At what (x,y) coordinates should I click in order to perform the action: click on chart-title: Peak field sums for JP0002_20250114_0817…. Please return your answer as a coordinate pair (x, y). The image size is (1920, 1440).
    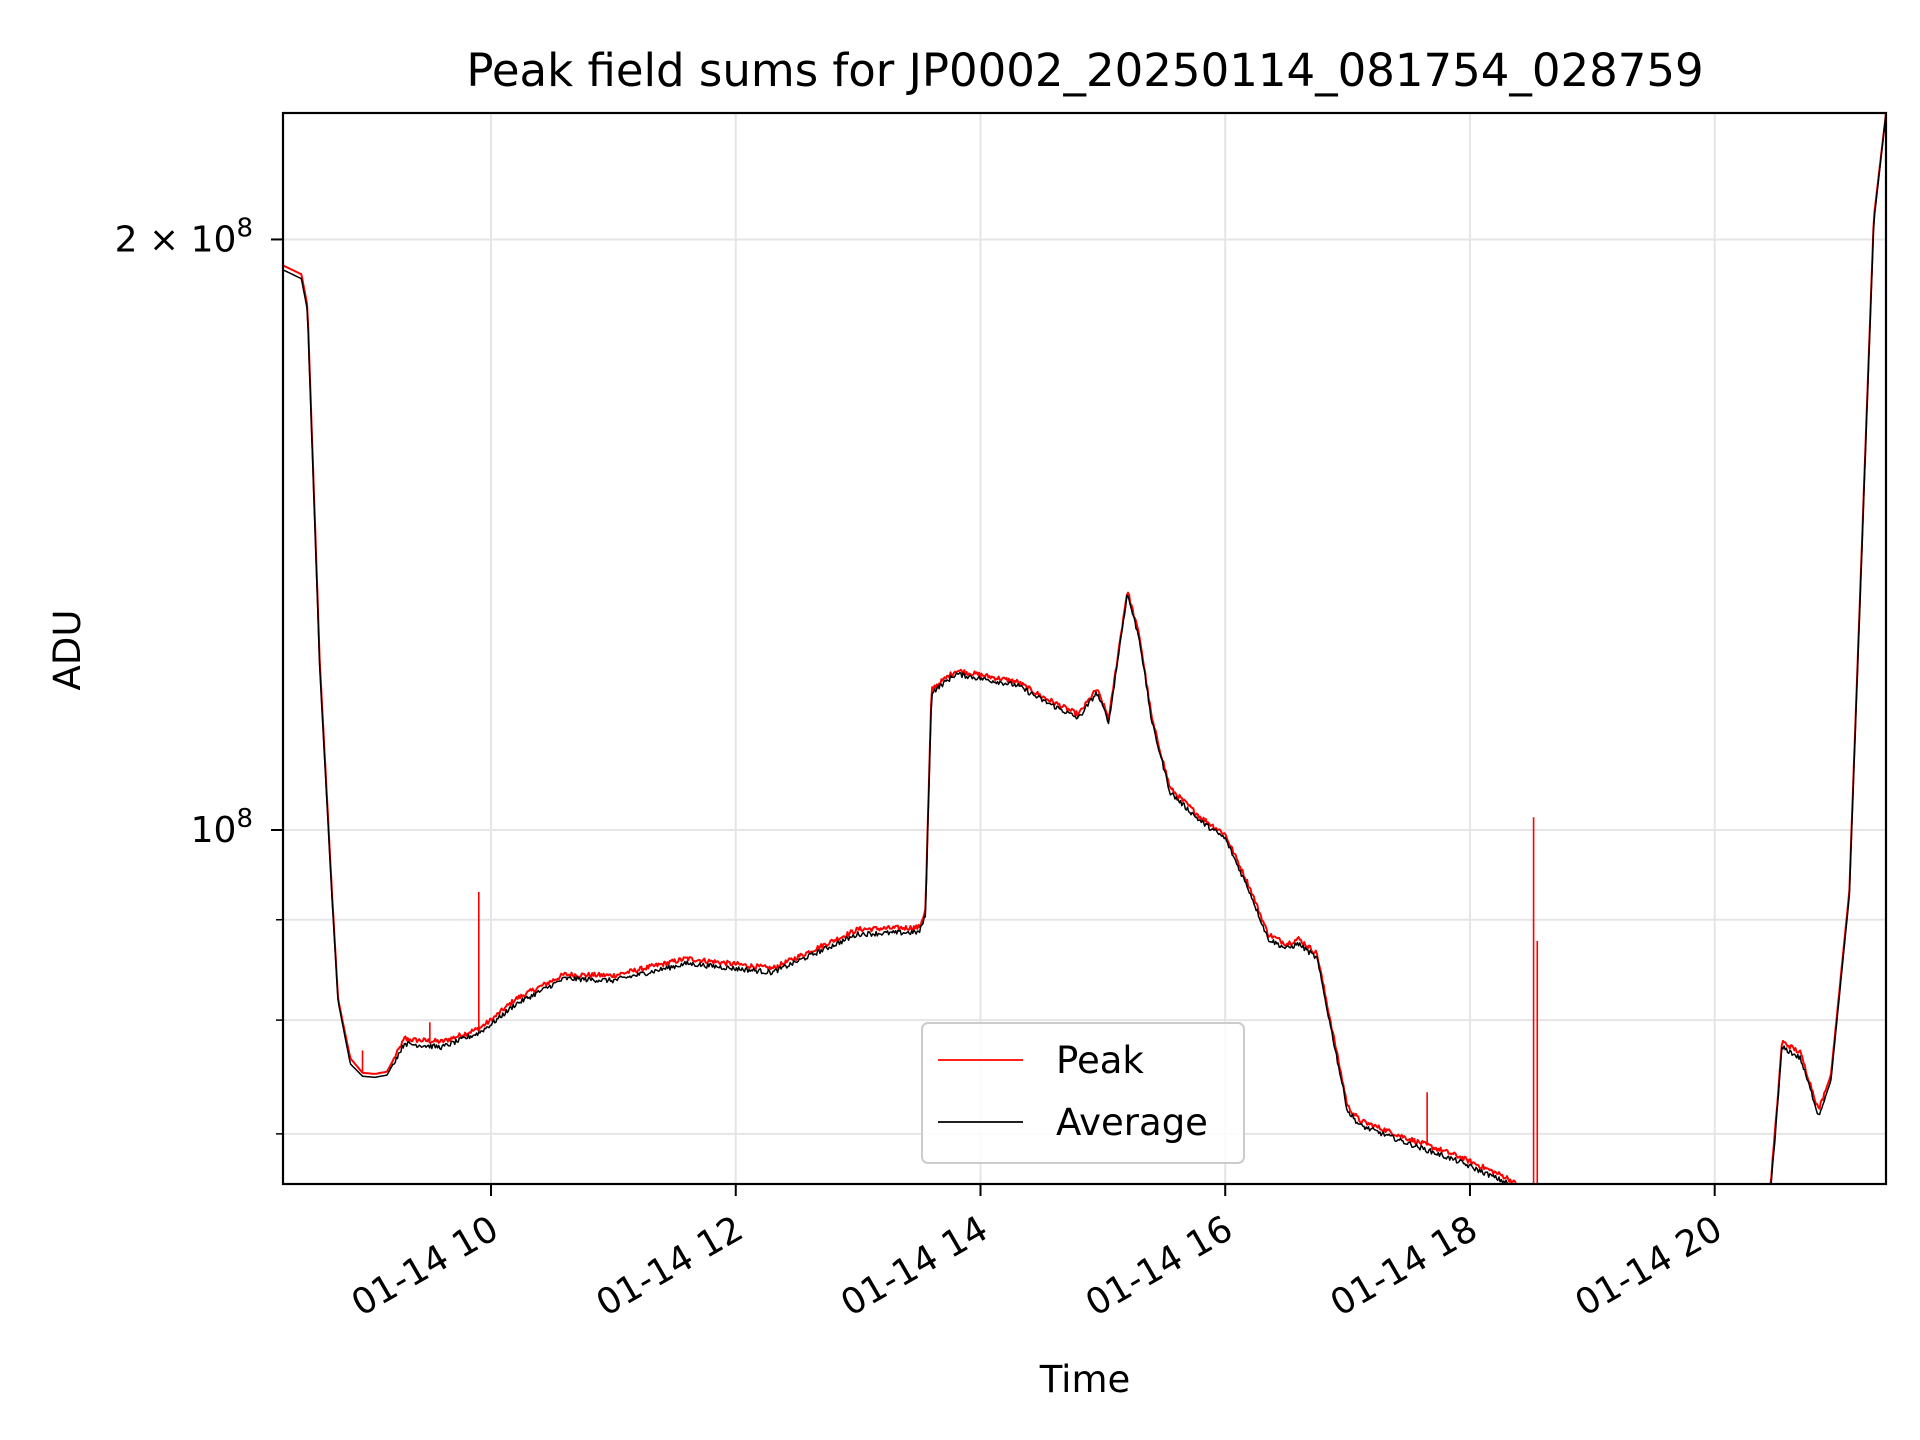
    Looking at the image, I should click on (1084, 70).